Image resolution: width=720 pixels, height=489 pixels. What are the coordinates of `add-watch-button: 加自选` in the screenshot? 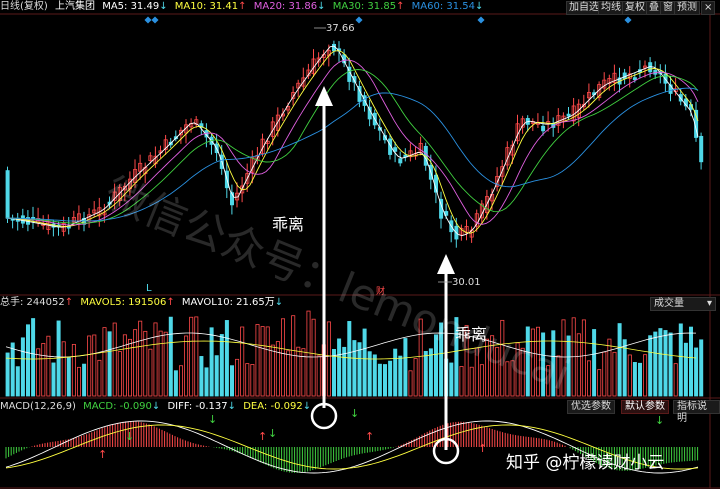 It's located at (584, 8).